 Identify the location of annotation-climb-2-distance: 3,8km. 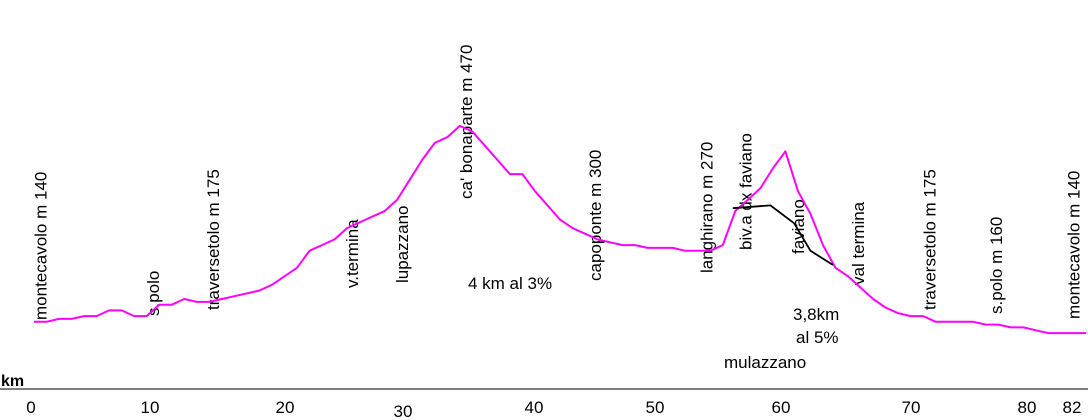
(816, 314).